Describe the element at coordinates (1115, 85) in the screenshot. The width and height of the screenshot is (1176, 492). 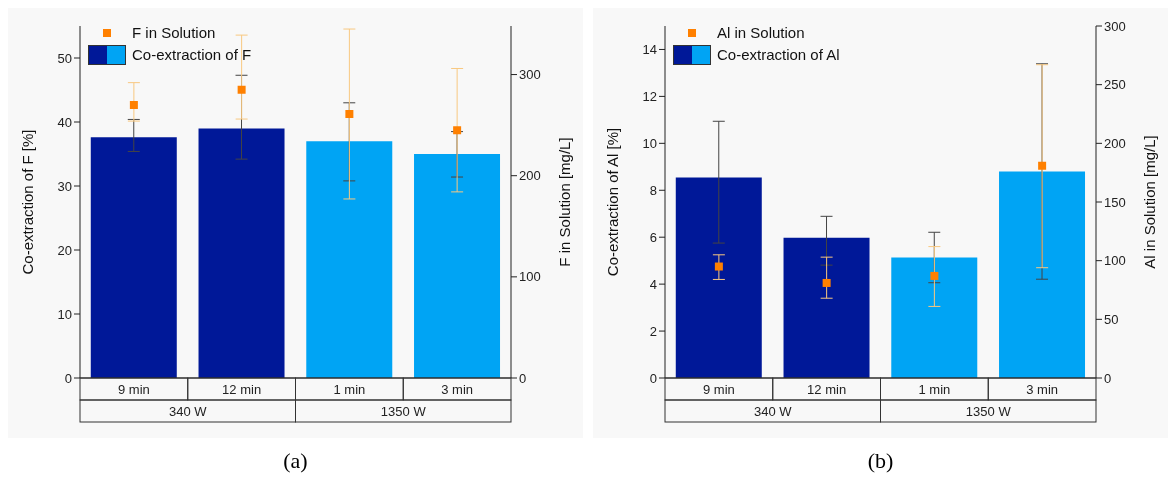
I see `y2-tick-label: 250` at that location.